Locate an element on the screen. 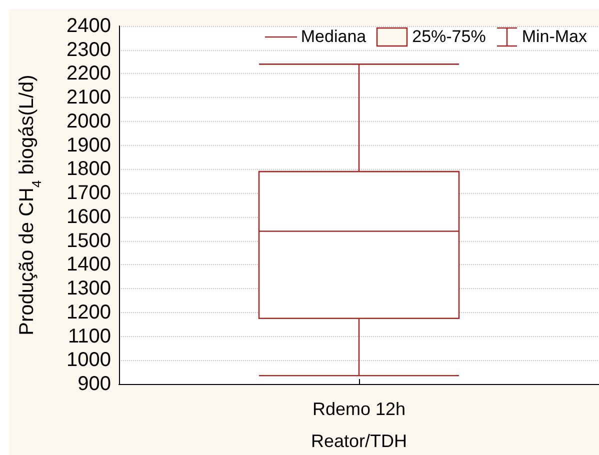 This screenshot has height=455, width=599. y-tick-label: 1800 is located at coordinates (88, 169).